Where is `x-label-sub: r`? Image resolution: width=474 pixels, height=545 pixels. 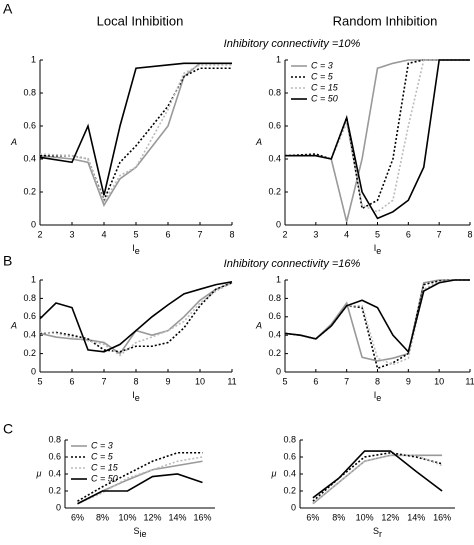
x-label-sub: r is located at coordinates (380, 534).